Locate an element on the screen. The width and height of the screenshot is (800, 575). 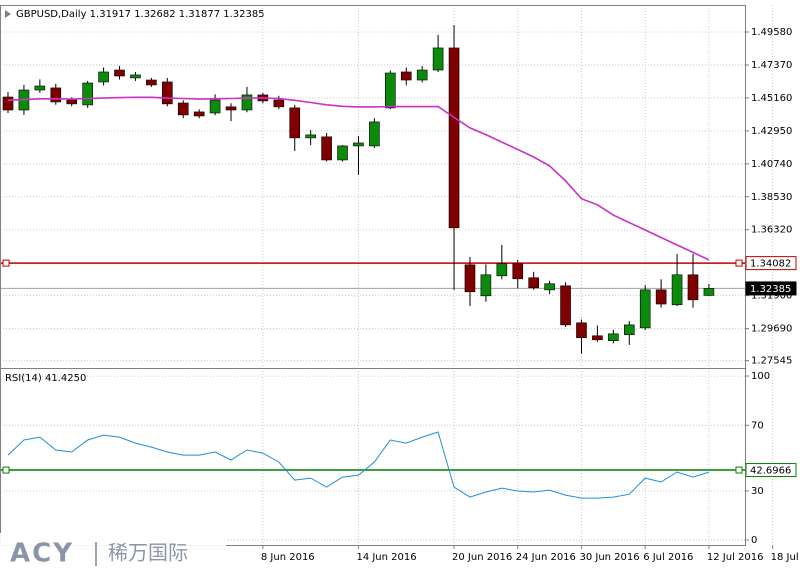
x-tick-label: 14 Jun 2016 is located at coordinates (386, 557).